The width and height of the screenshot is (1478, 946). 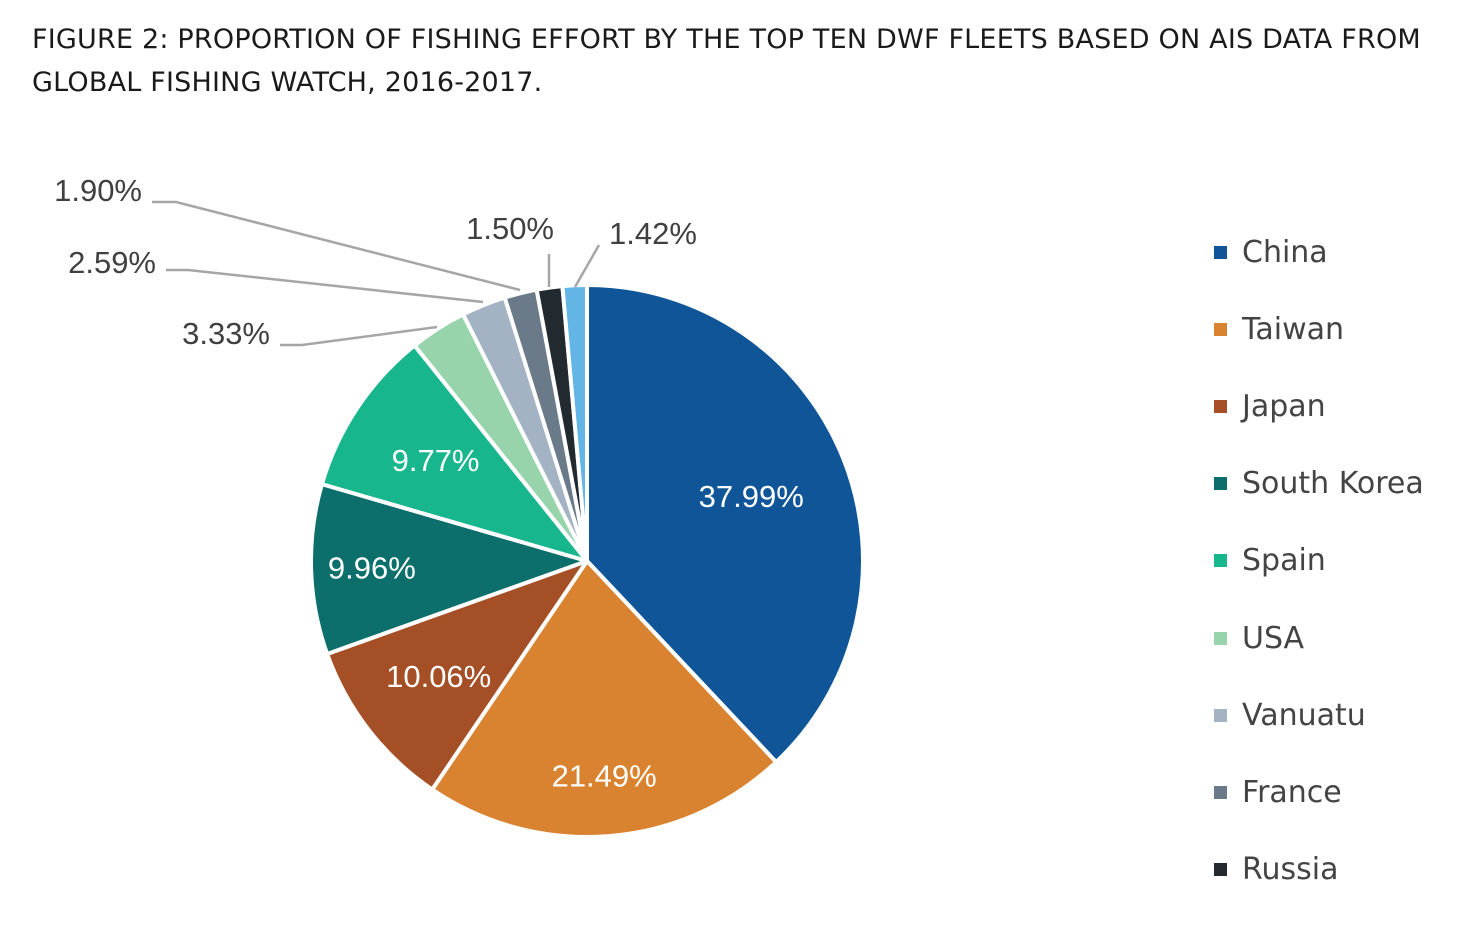 I want to click on pie-slice-japan, so click(x=457, y=675).